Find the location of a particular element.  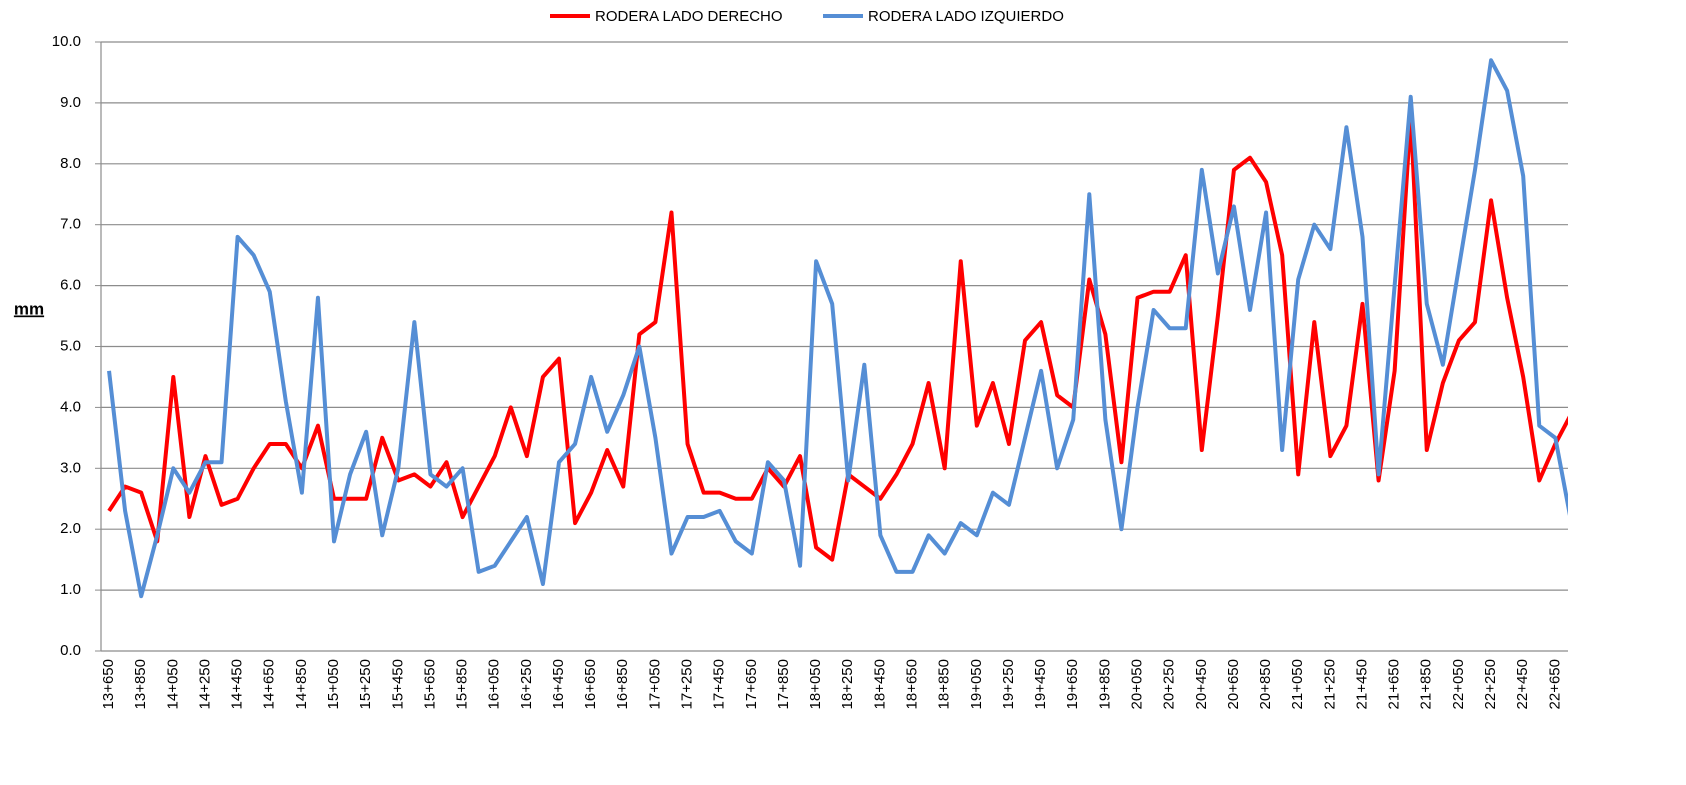

x-tick-label: 22+050 is located at coordinates (1458, 684).